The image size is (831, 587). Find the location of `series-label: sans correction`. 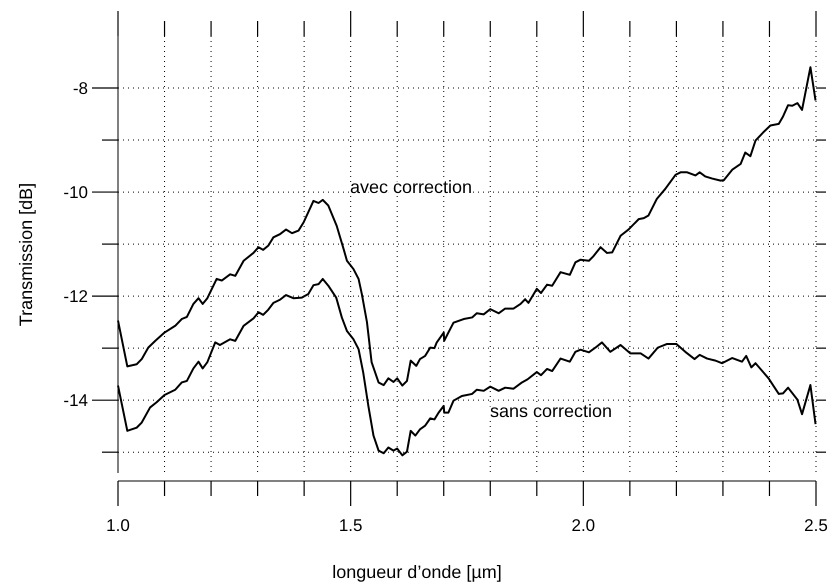

series-label: sans correction is located at coordinates (551, 411).